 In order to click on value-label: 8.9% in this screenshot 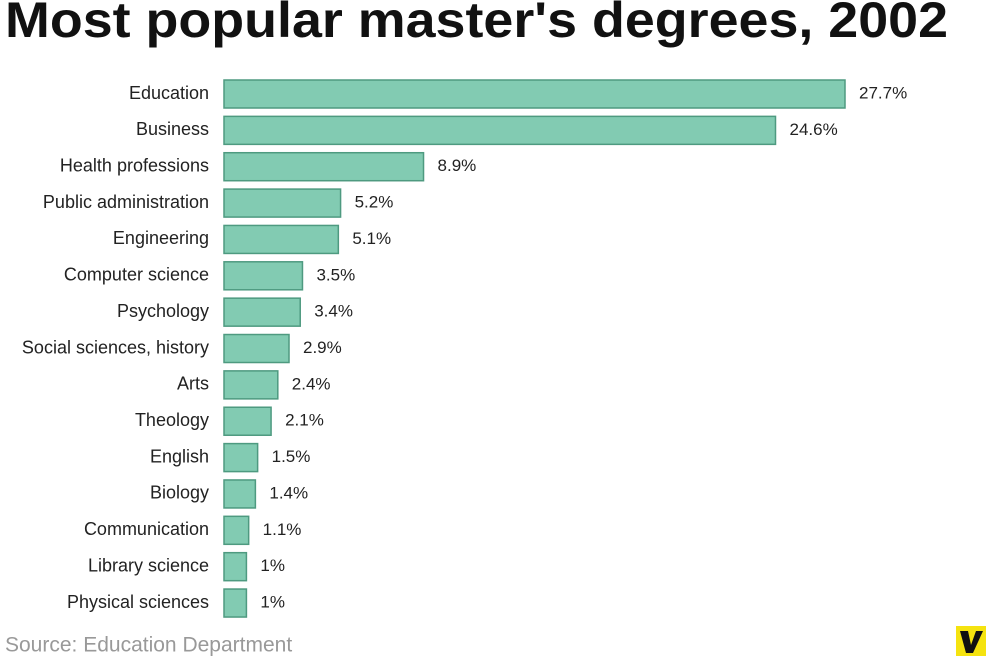, I will do `click(457, 165)`.